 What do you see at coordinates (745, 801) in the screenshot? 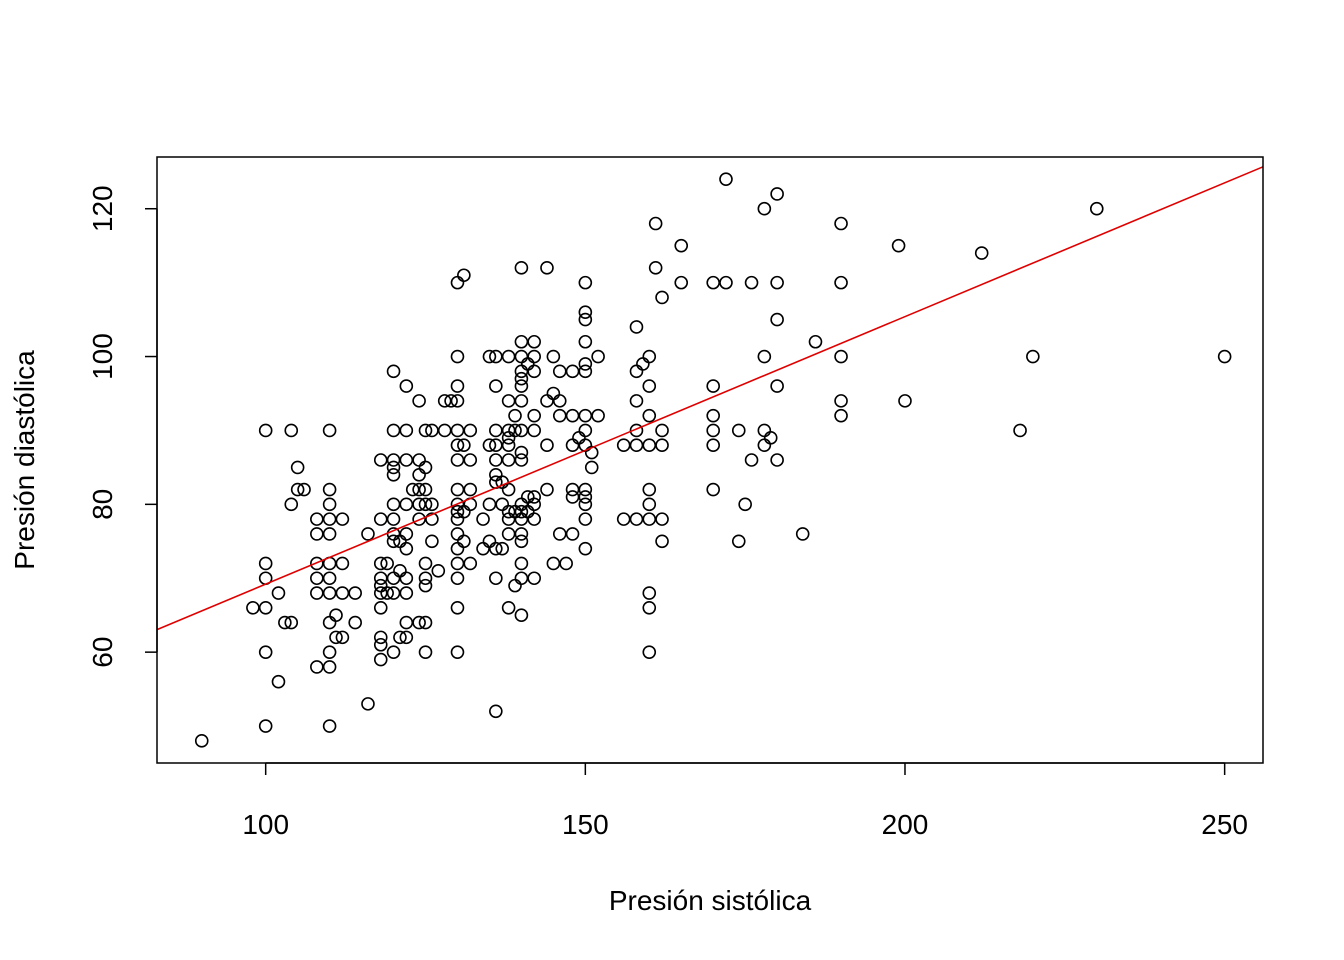
I see `x-axis: 100 150 200 250` at bounding box center [745, 801].